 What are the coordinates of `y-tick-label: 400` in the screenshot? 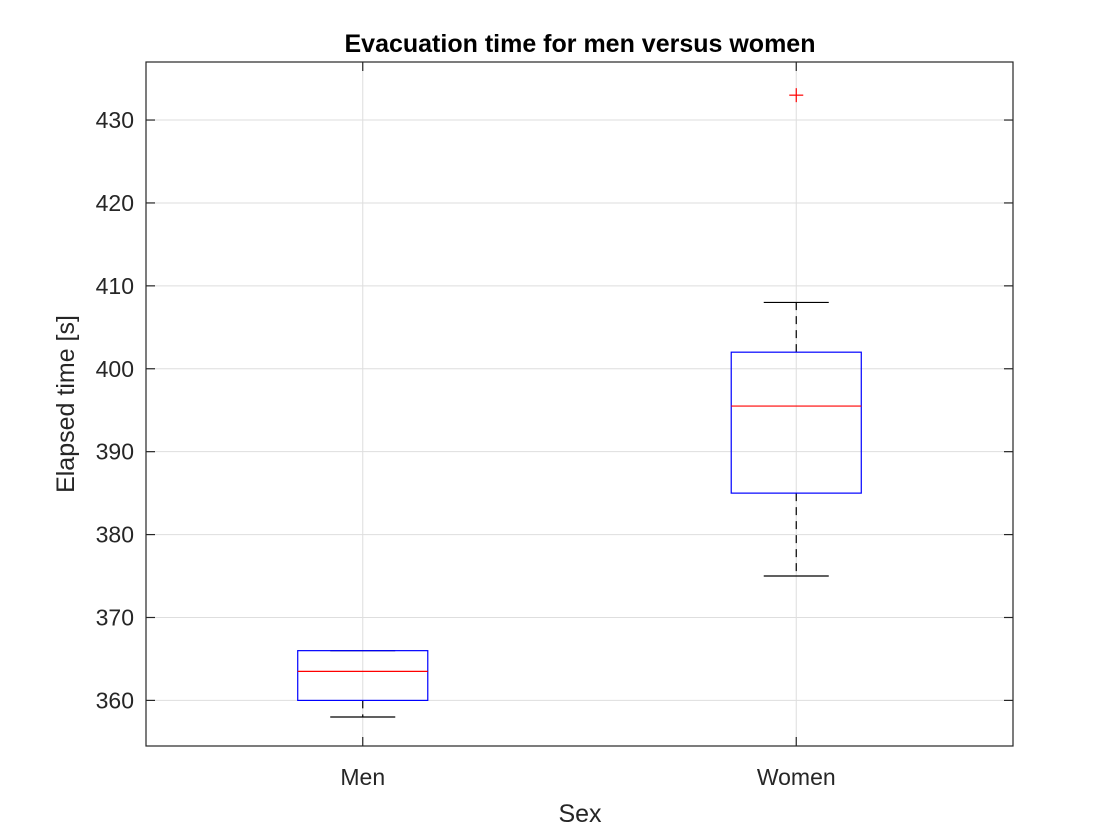 It's located at (115, 369).